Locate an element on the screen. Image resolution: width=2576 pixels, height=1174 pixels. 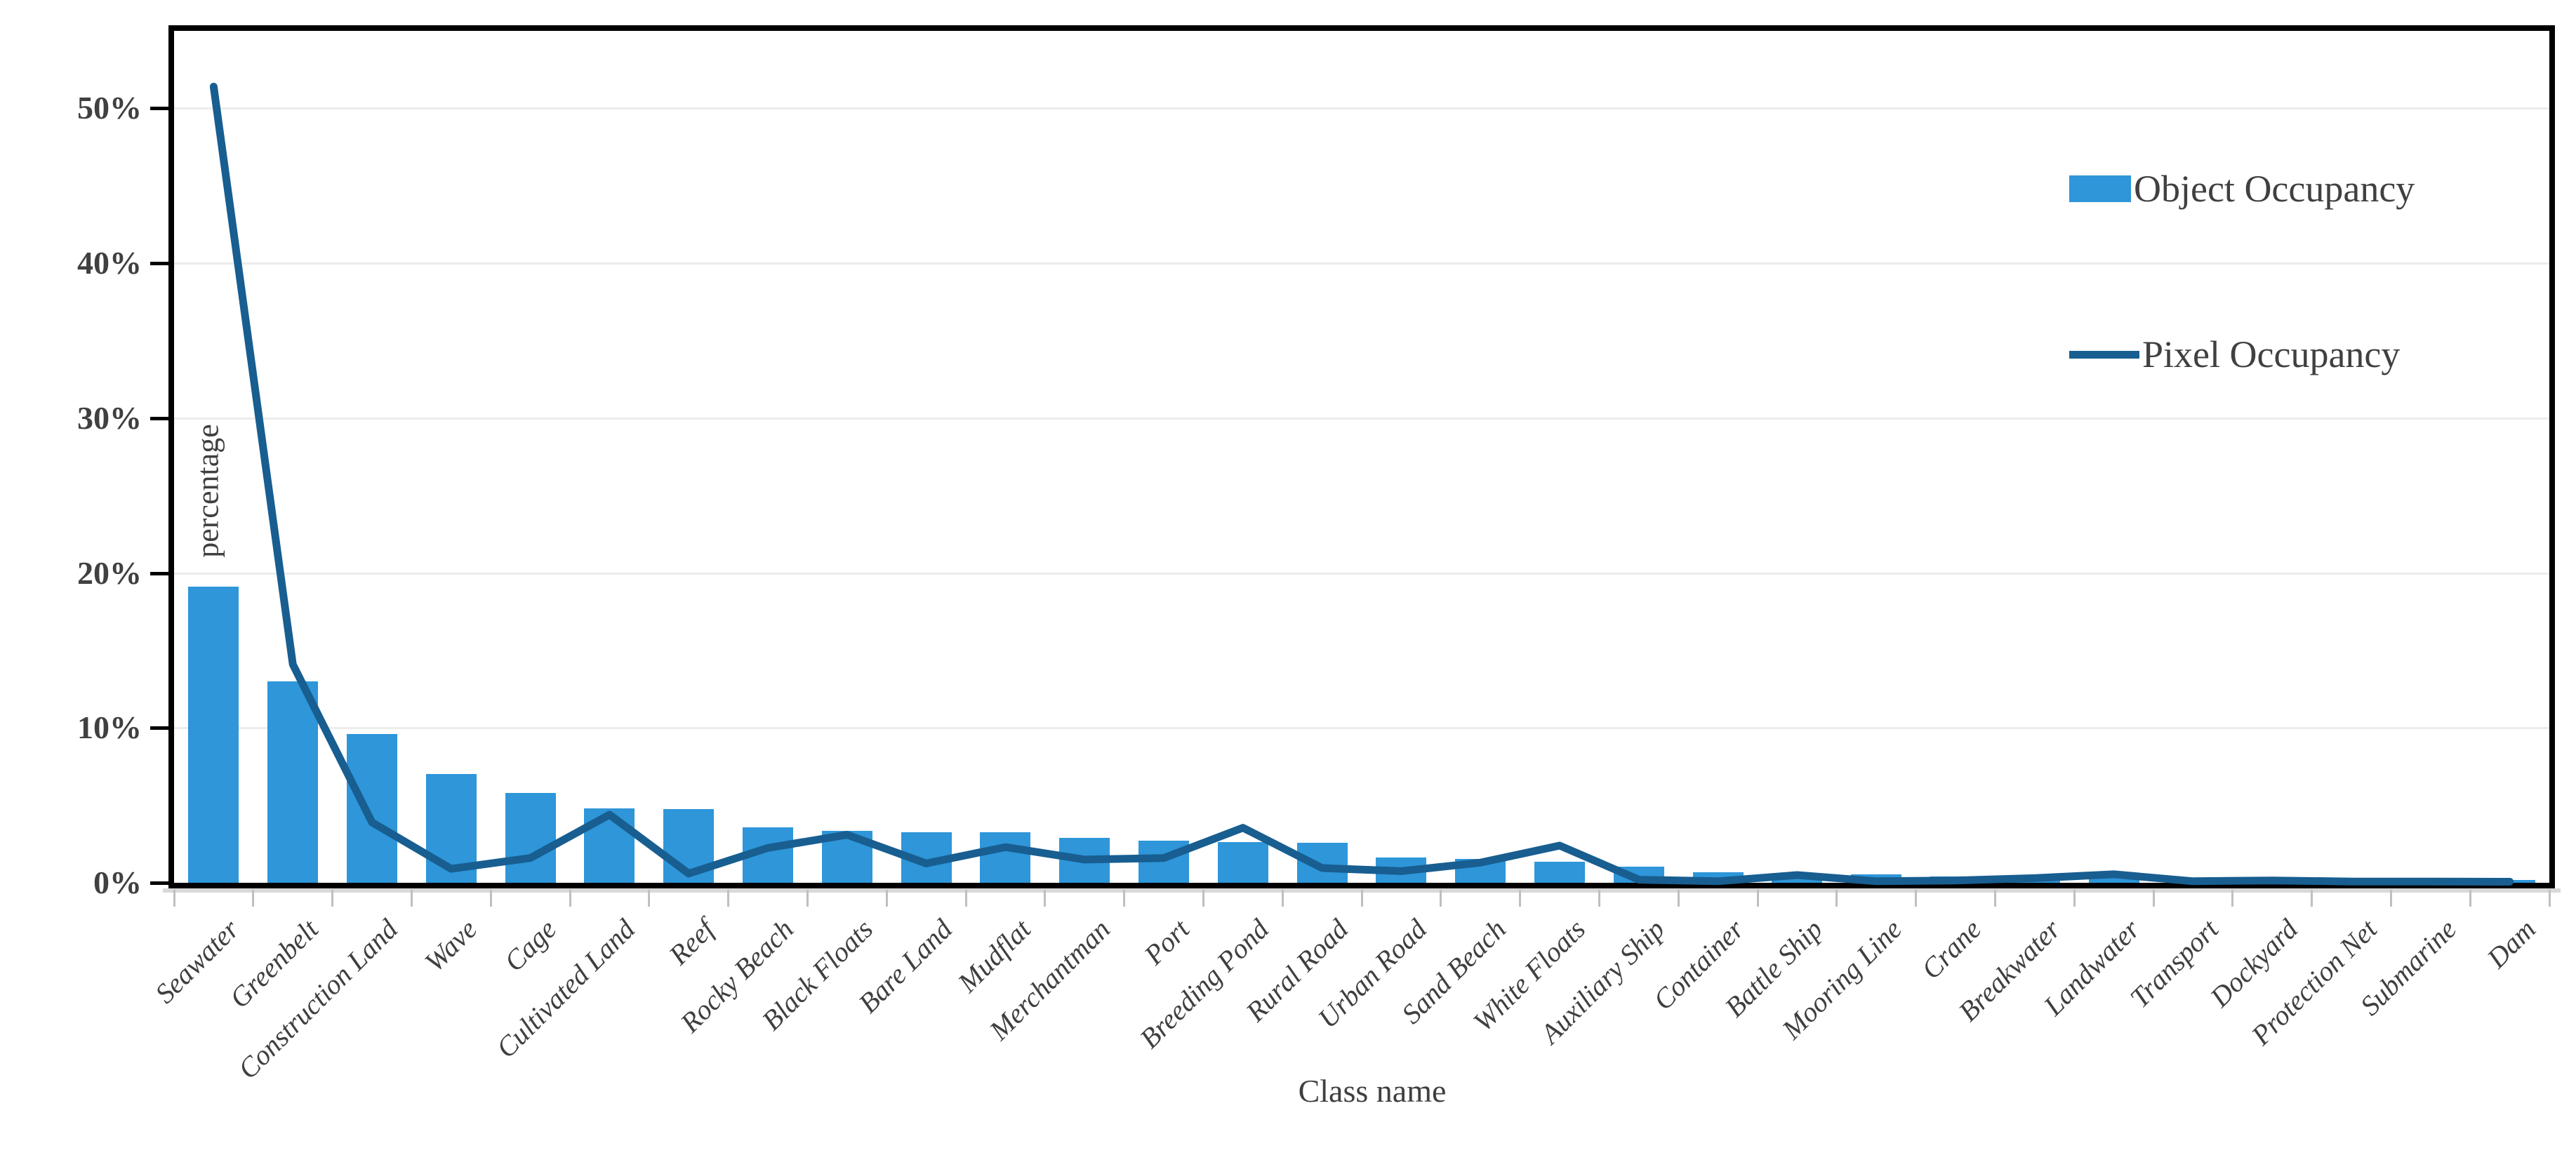
legend-label: Pixel Occupancy is located at coordinates (2272, 354).